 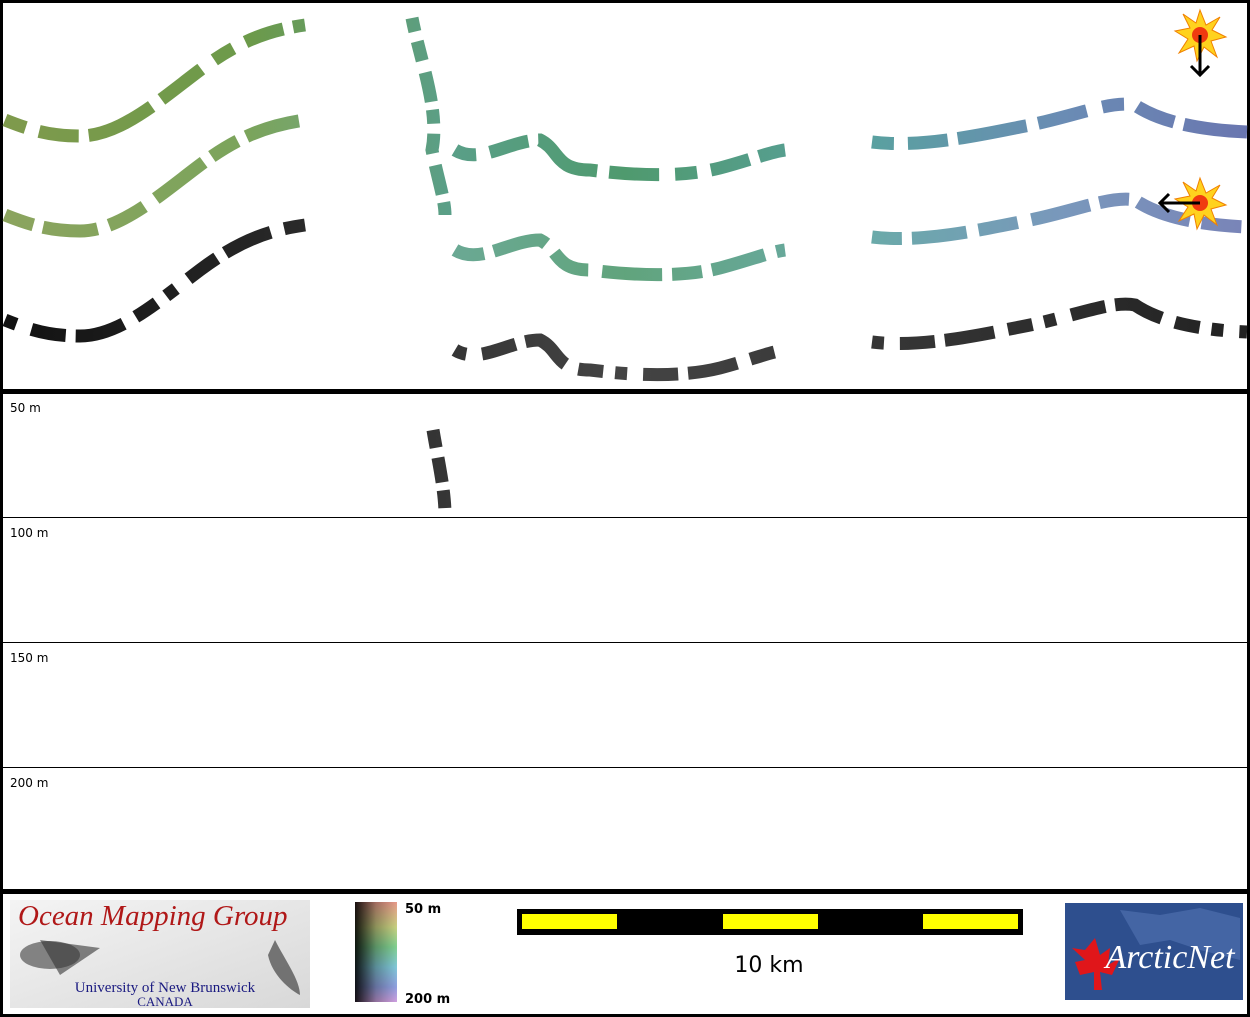 I want to click on depth-label: 50 m, so click(x=25, y=408).